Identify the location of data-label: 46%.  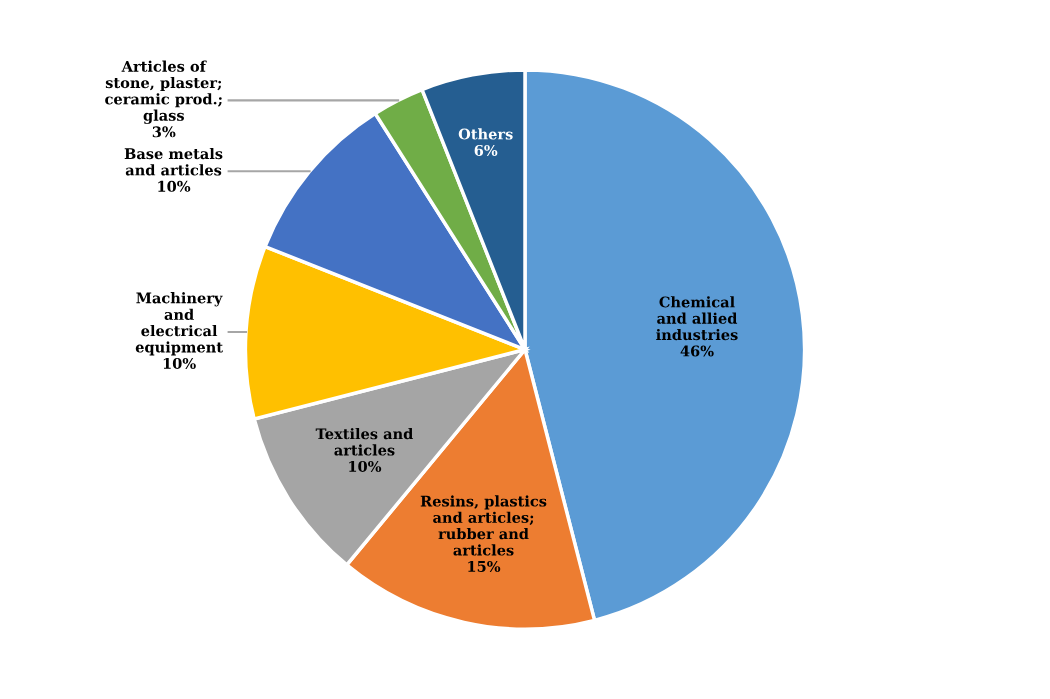
(697, 351).